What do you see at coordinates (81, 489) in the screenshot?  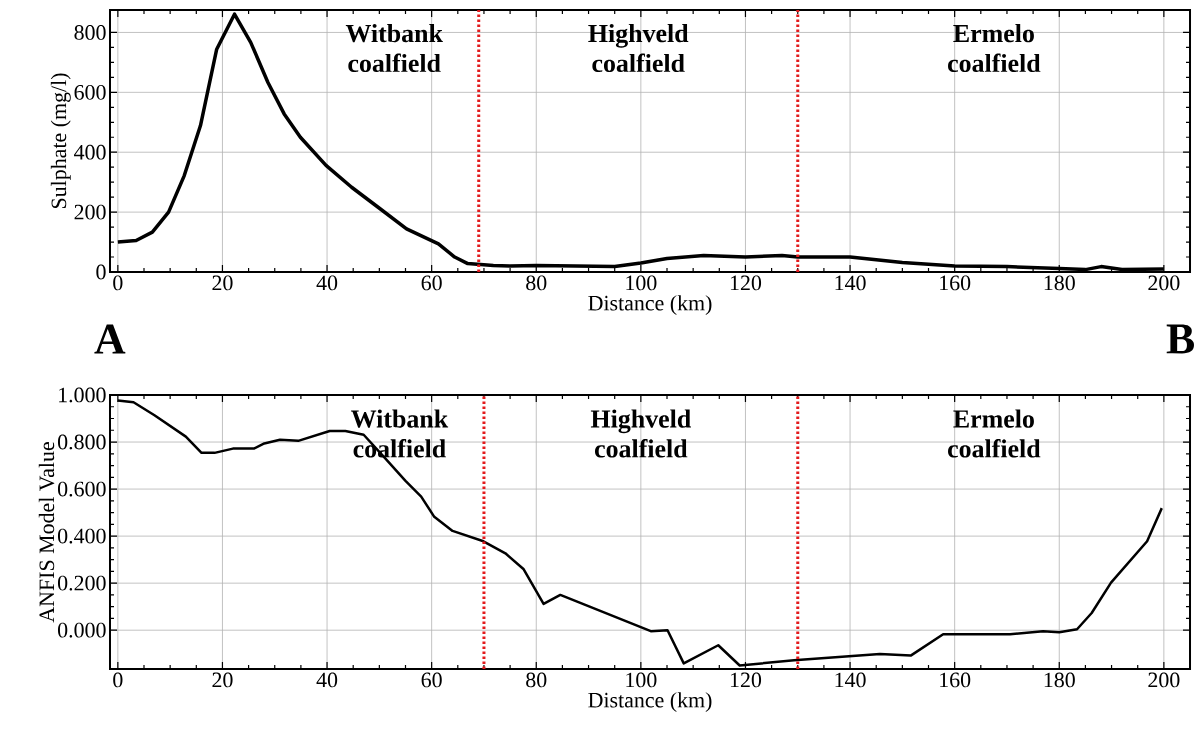 I see `y-tick-label: 0.600` at bounding box center [81, 489].